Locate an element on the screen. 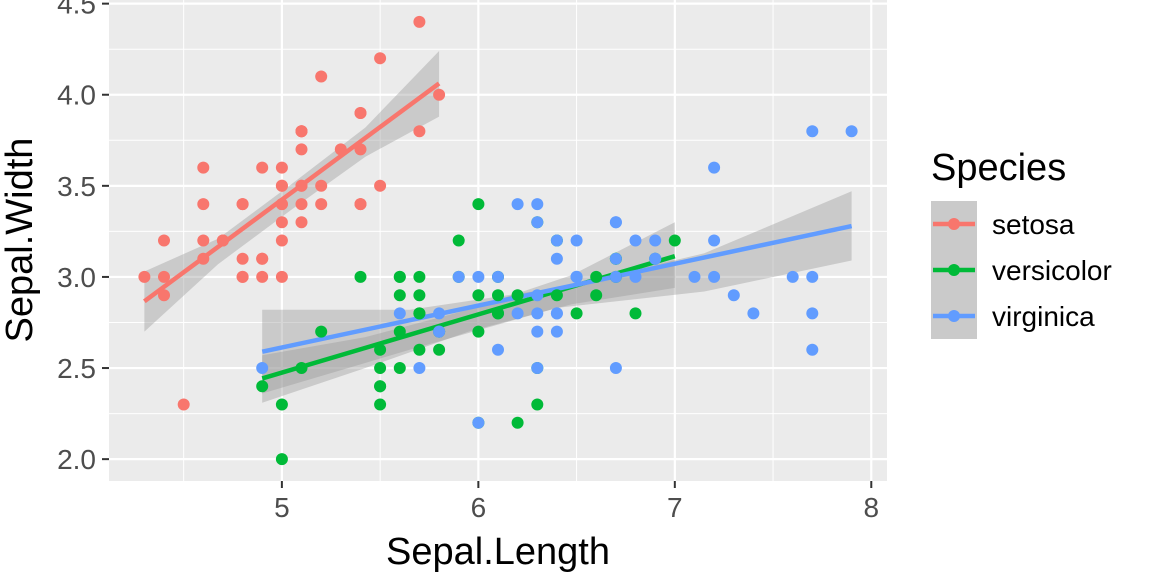  legend-label-virginica: virginica is located at coordinates (1043, 316).